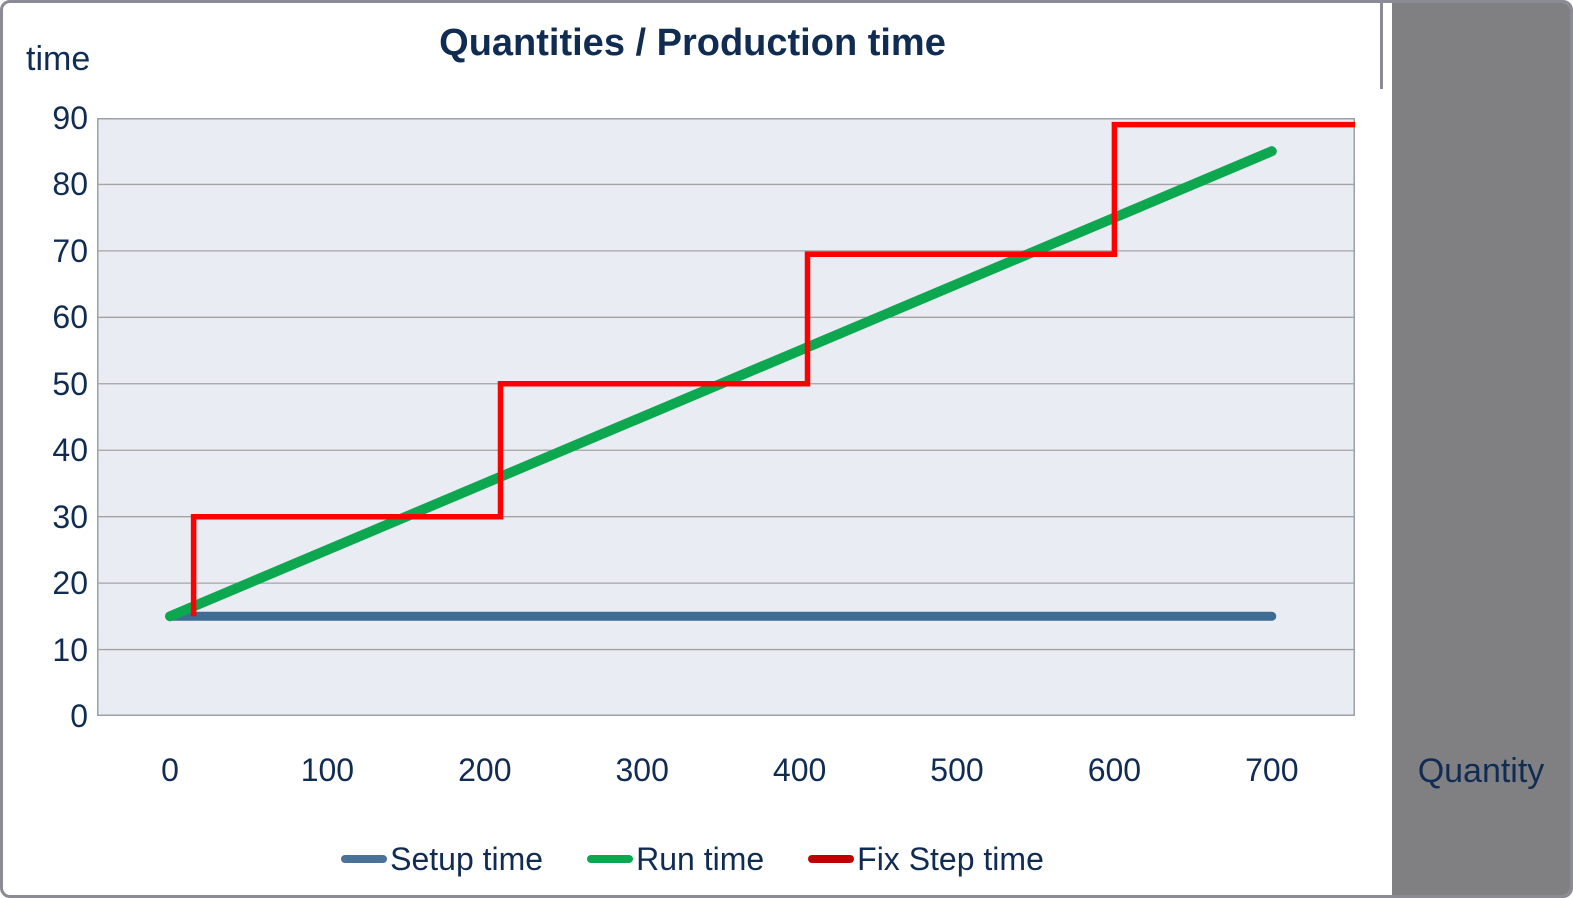  I want to click on y-tick-label-20: 20, so click(70, 583).